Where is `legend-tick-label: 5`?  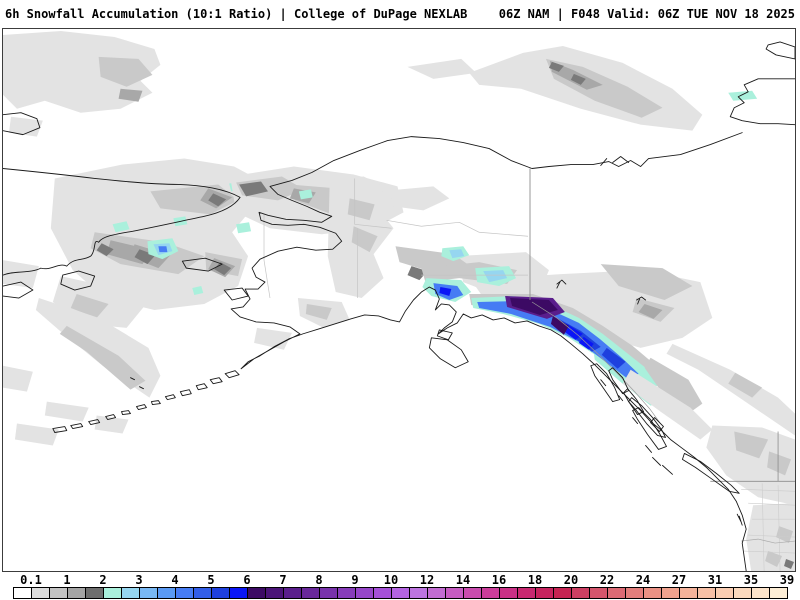 legend-tick-label: 5 is located at coordinates (211, 580).